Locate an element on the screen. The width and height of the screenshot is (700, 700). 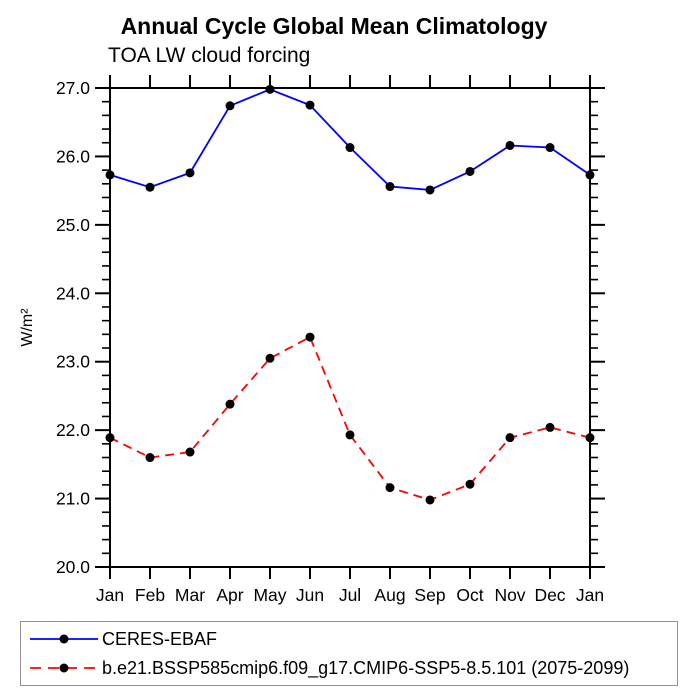
legend-line-sample-solid is located at coordinates (64, 639).